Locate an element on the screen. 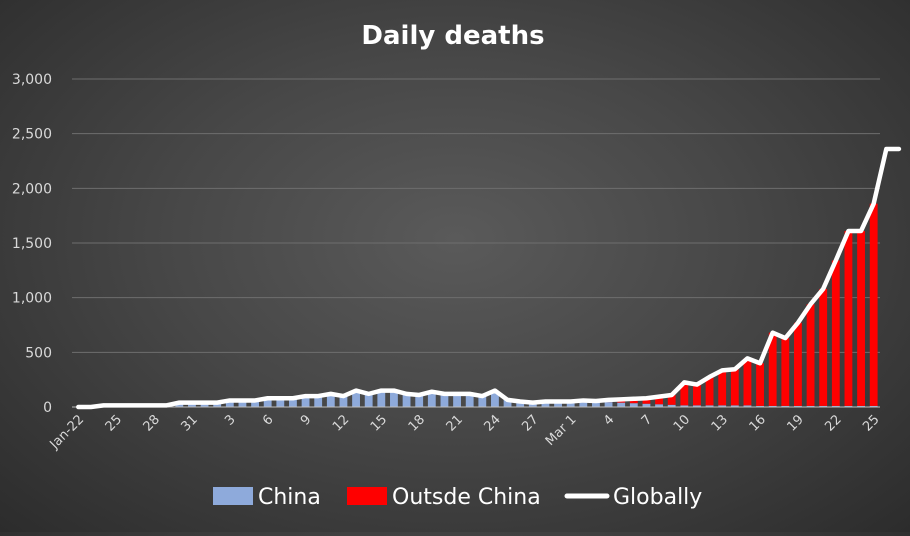 This screenshot has width=910, height=536. chart-title: Daily deaths is located at coordinates (452, 36).